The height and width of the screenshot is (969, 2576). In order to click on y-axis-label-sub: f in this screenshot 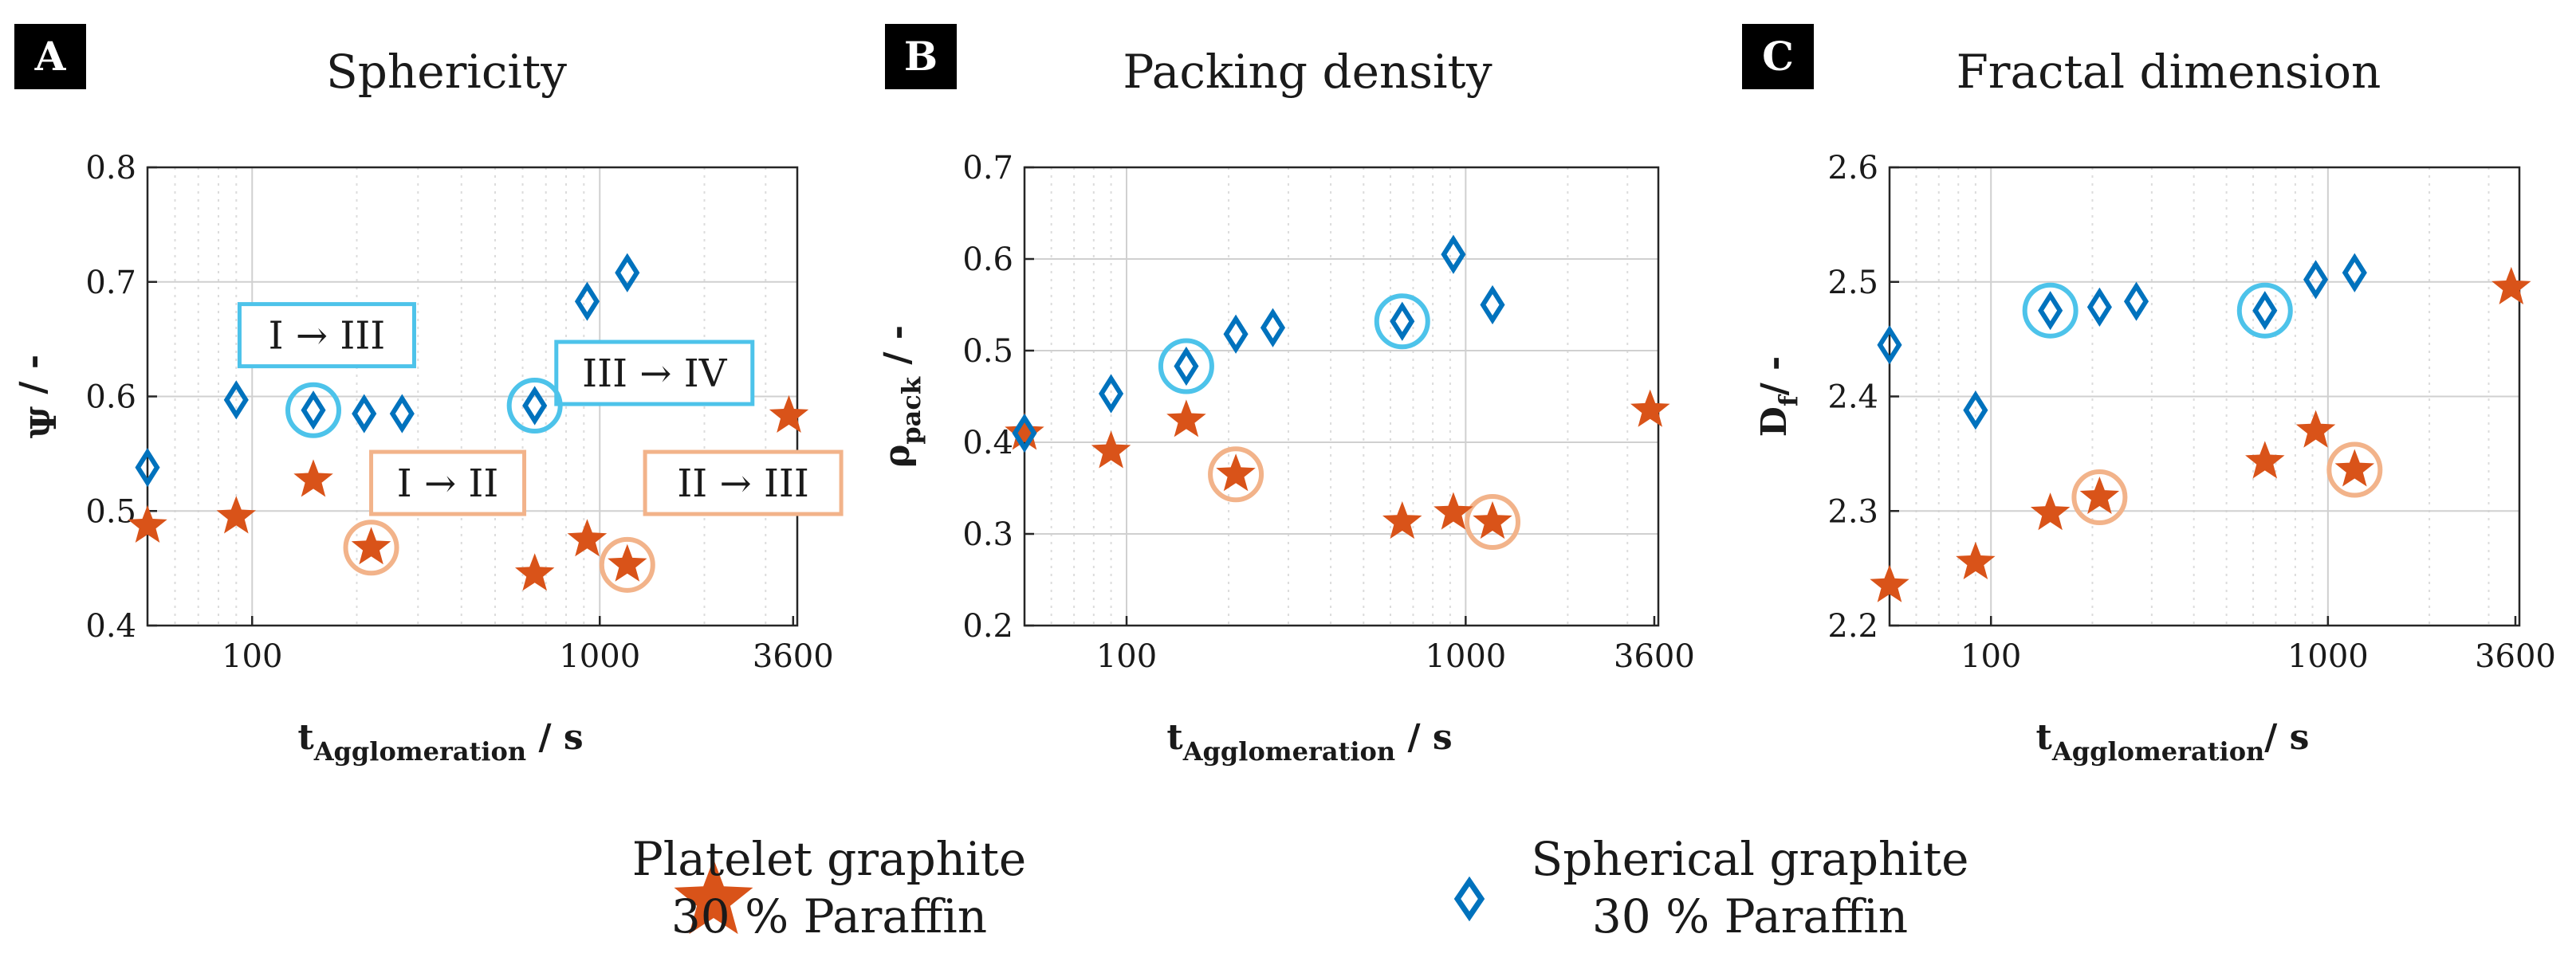, I will do `click(1788, 400)`.